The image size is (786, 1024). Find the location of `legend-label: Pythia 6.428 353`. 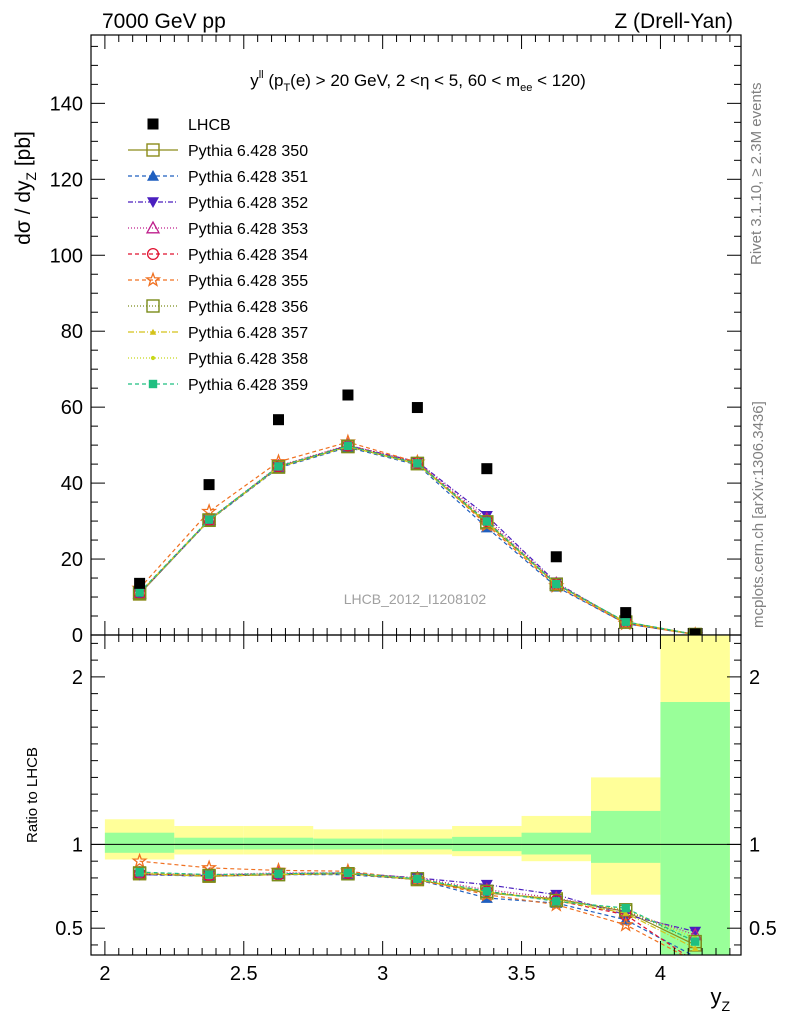

legend-label: Pythia 6.428 353 is located at coordinates (248, 229).